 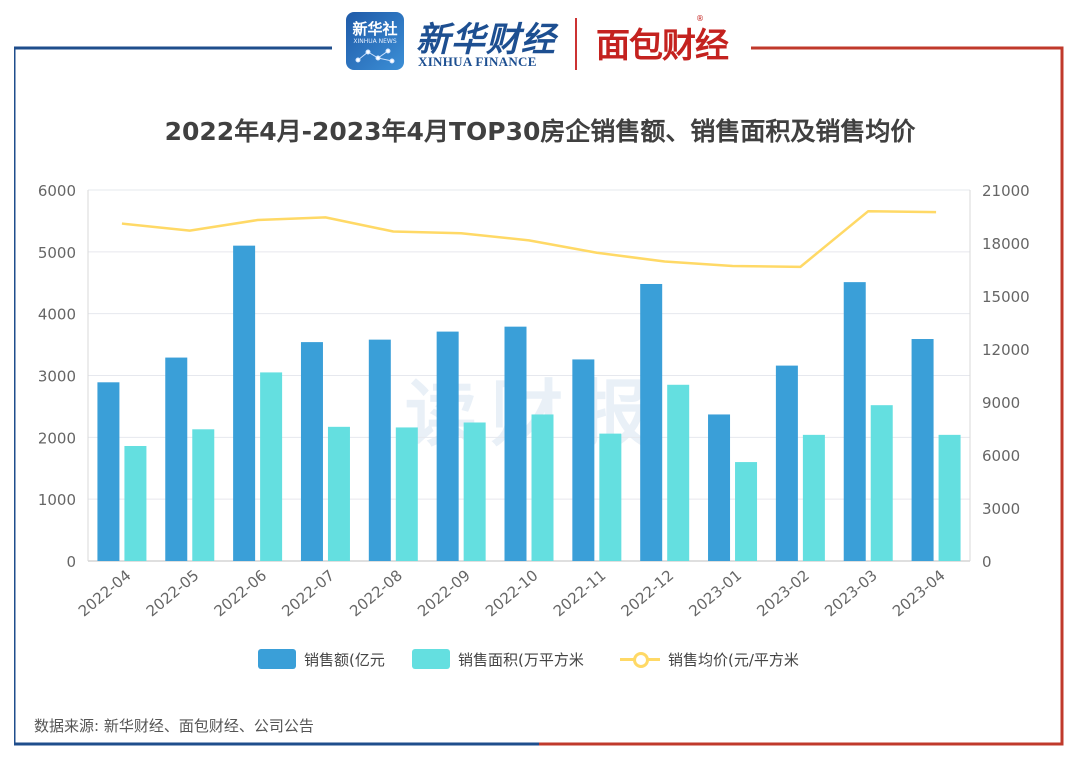 What do you see at coordinates (1001, 509) in the screenshot?
I see `right-tick-label: 3000` at bounding box center [1001, 509].